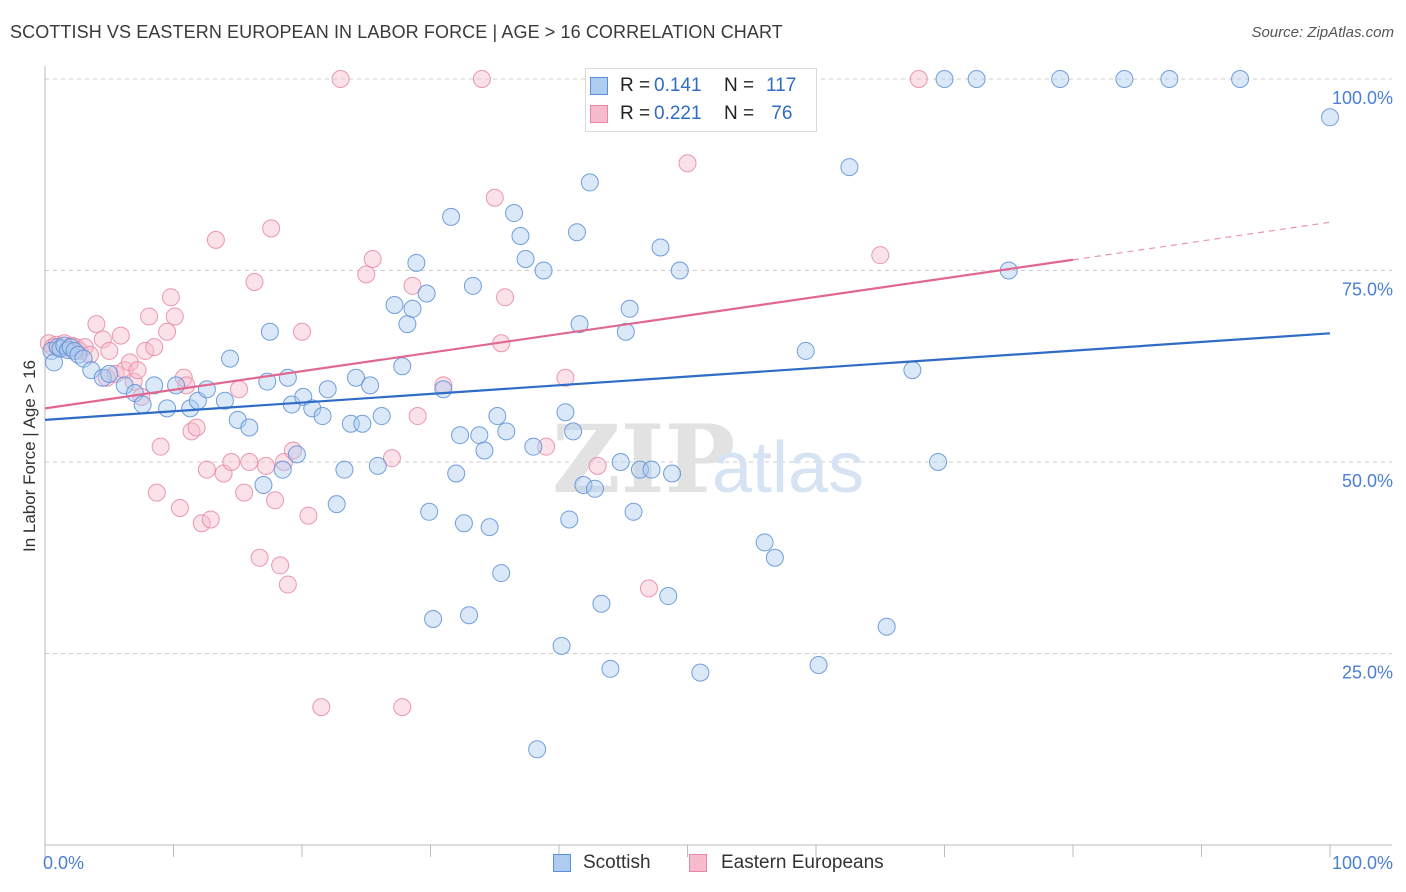  Describe the element at coordinates (802, 862) in the screenshot. I see `legend-label-eastern-europeans: Eastern Europeans` at that location.